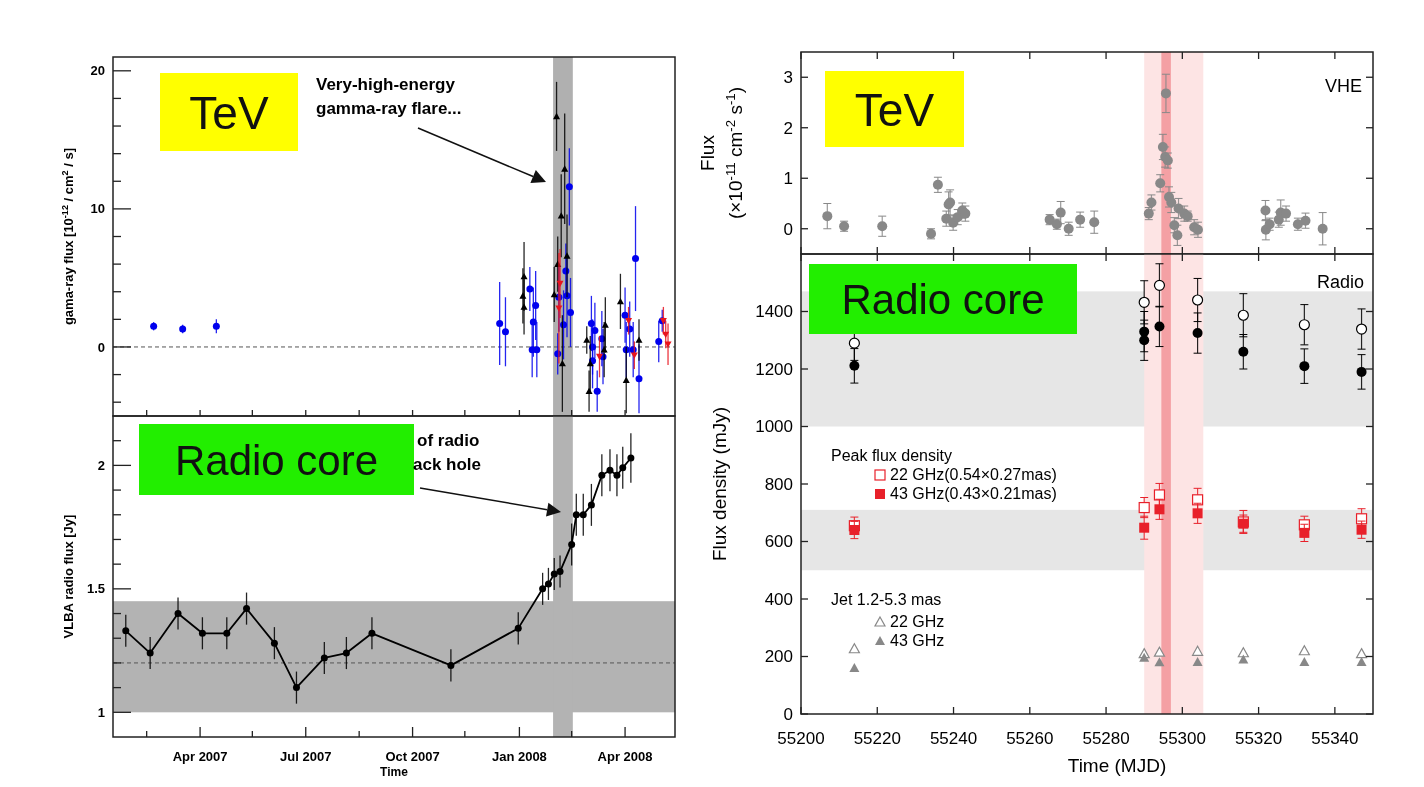 The height and width of the screenshot is (787, 1424). What do you see at coordinates (97, 209) in the screenshot?
I see `y-tick-label: 10` at bounding box center [97, 209].